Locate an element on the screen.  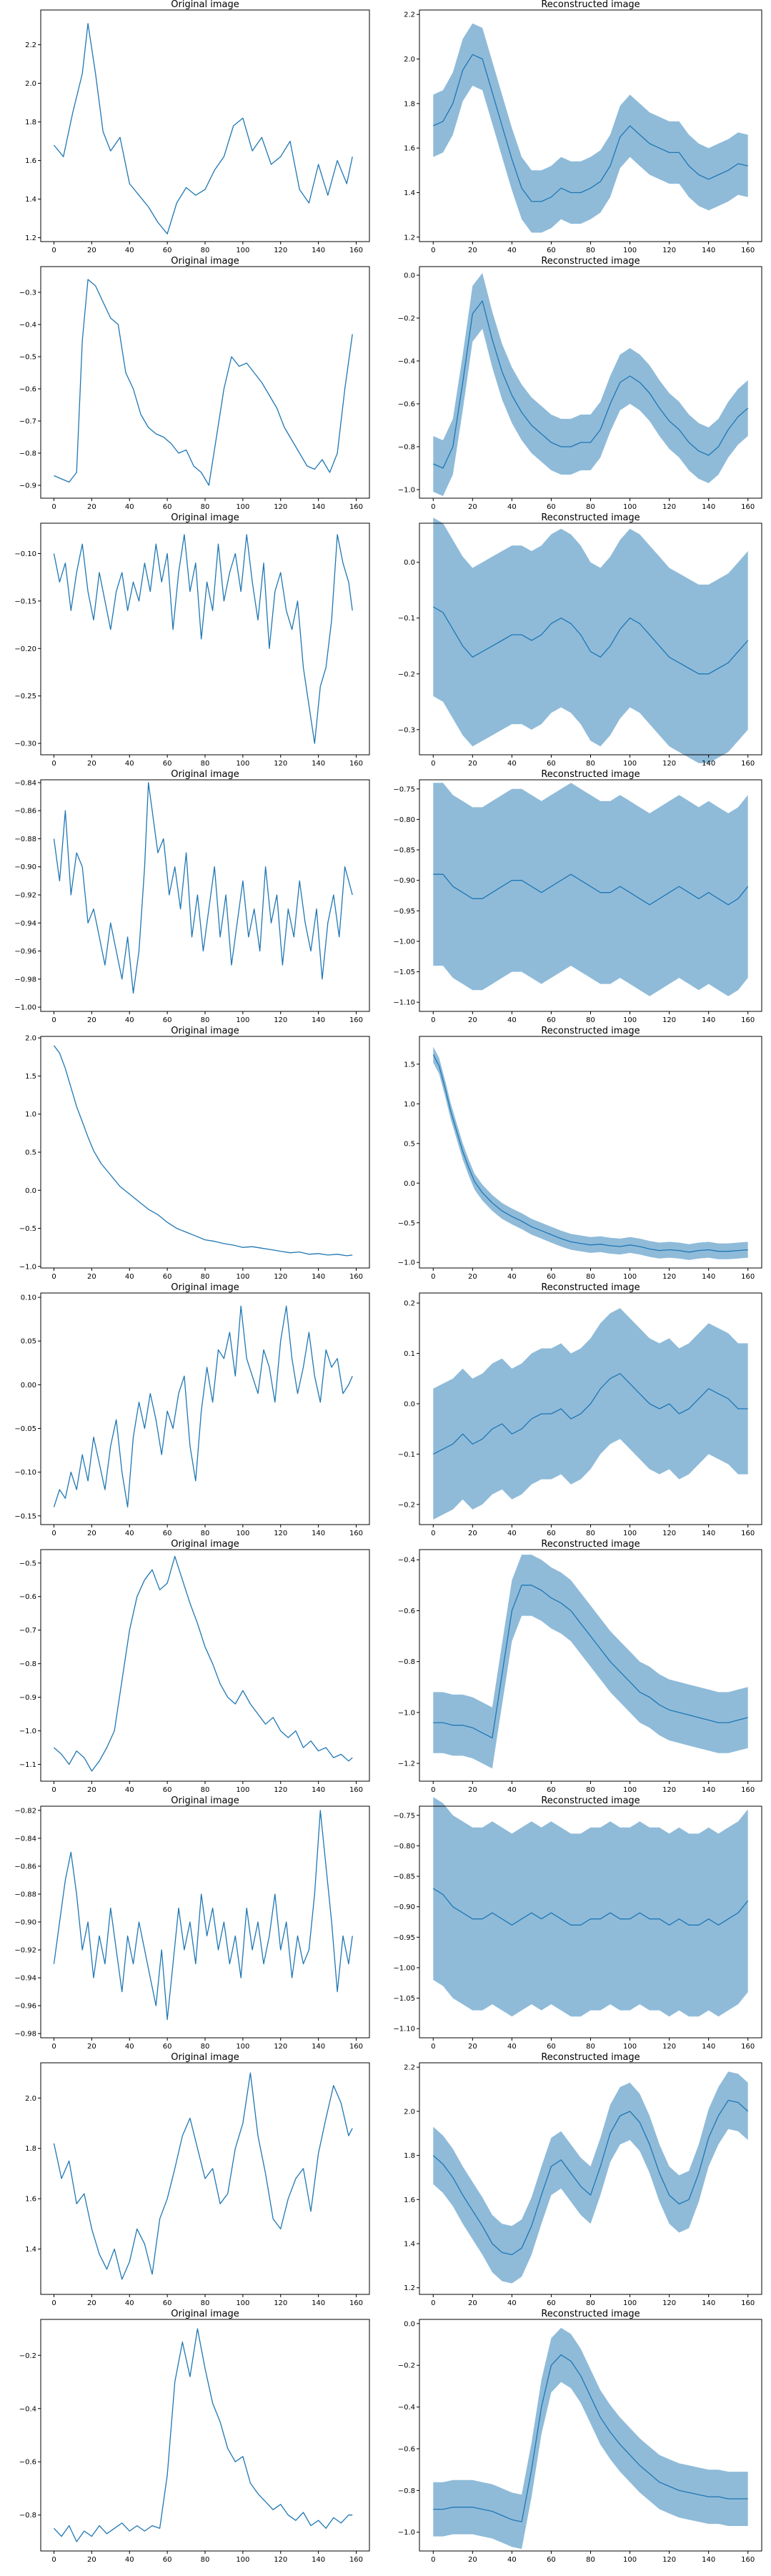
y-tick-label: −0.1 is located at coordinates (406, 1455).